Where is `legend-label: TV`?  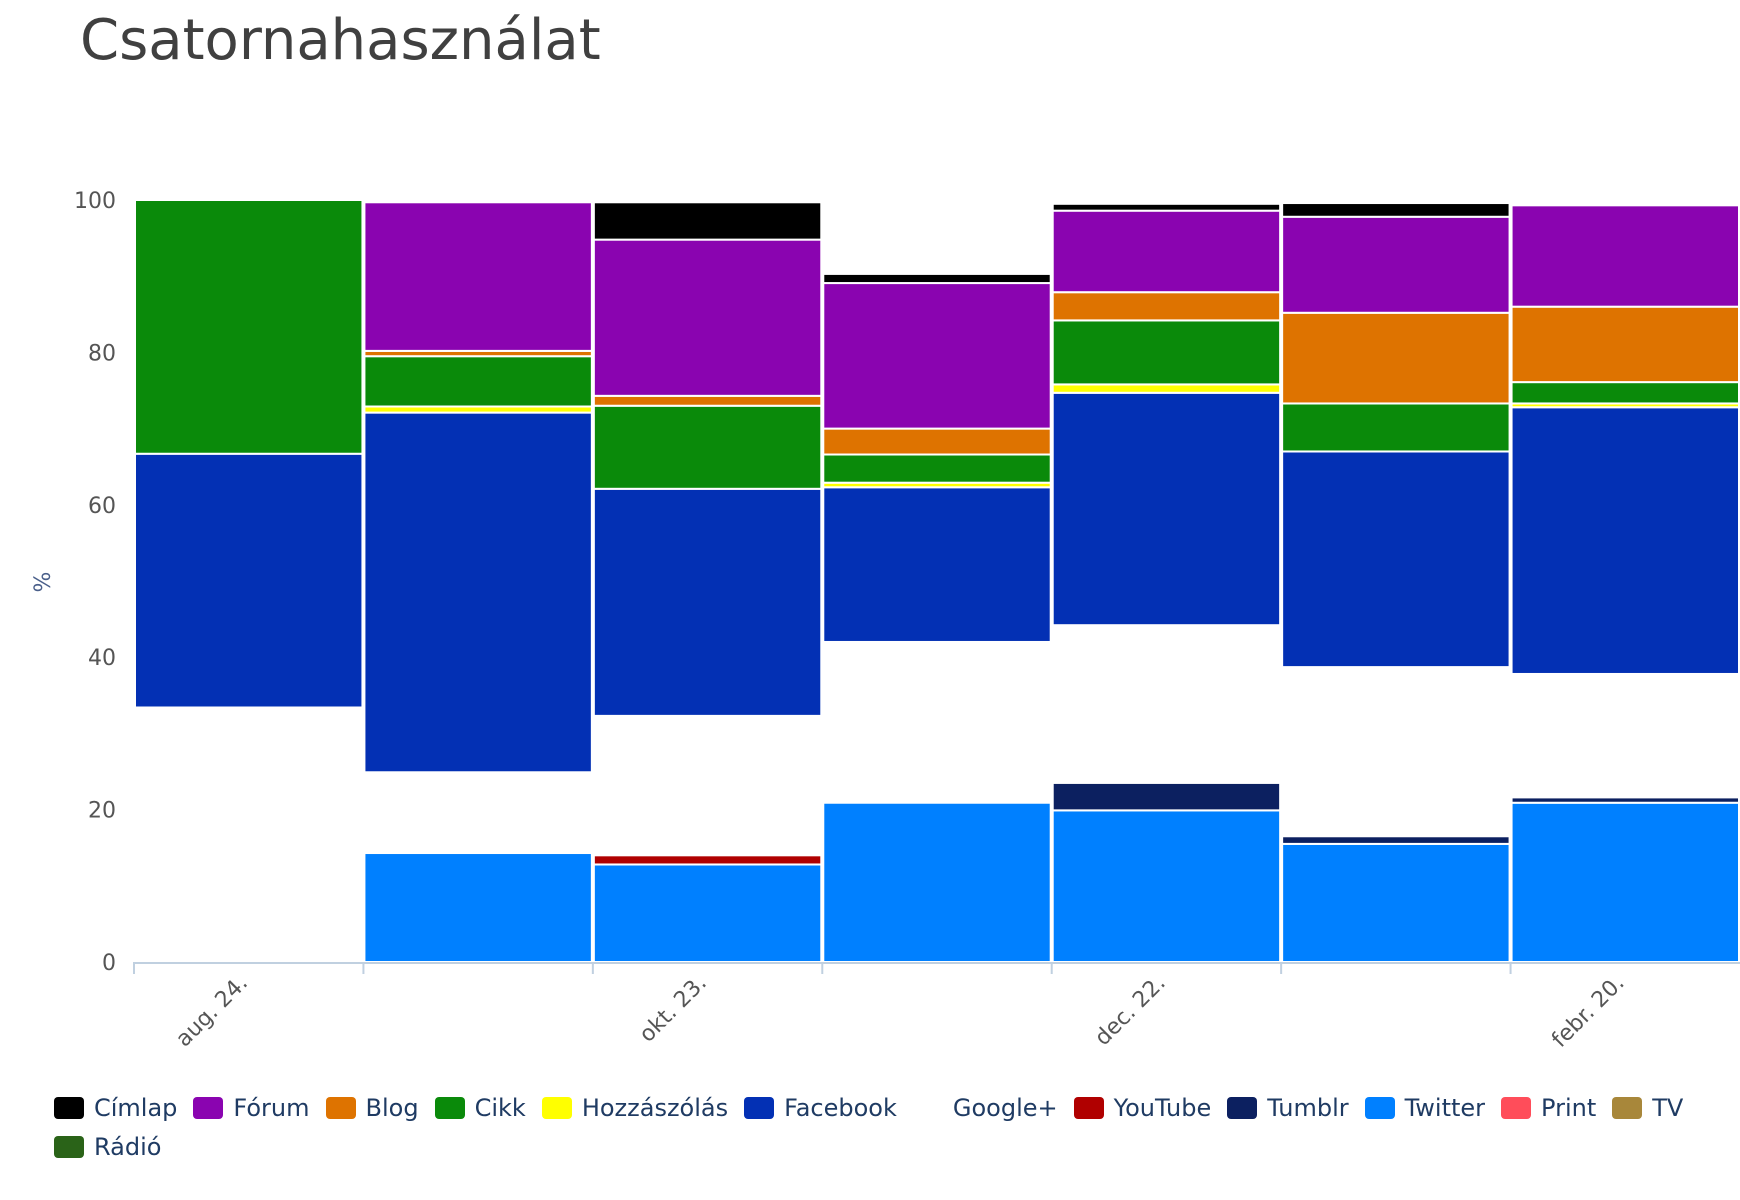 legend-label: TV is located at coordinates (1668, 1108).